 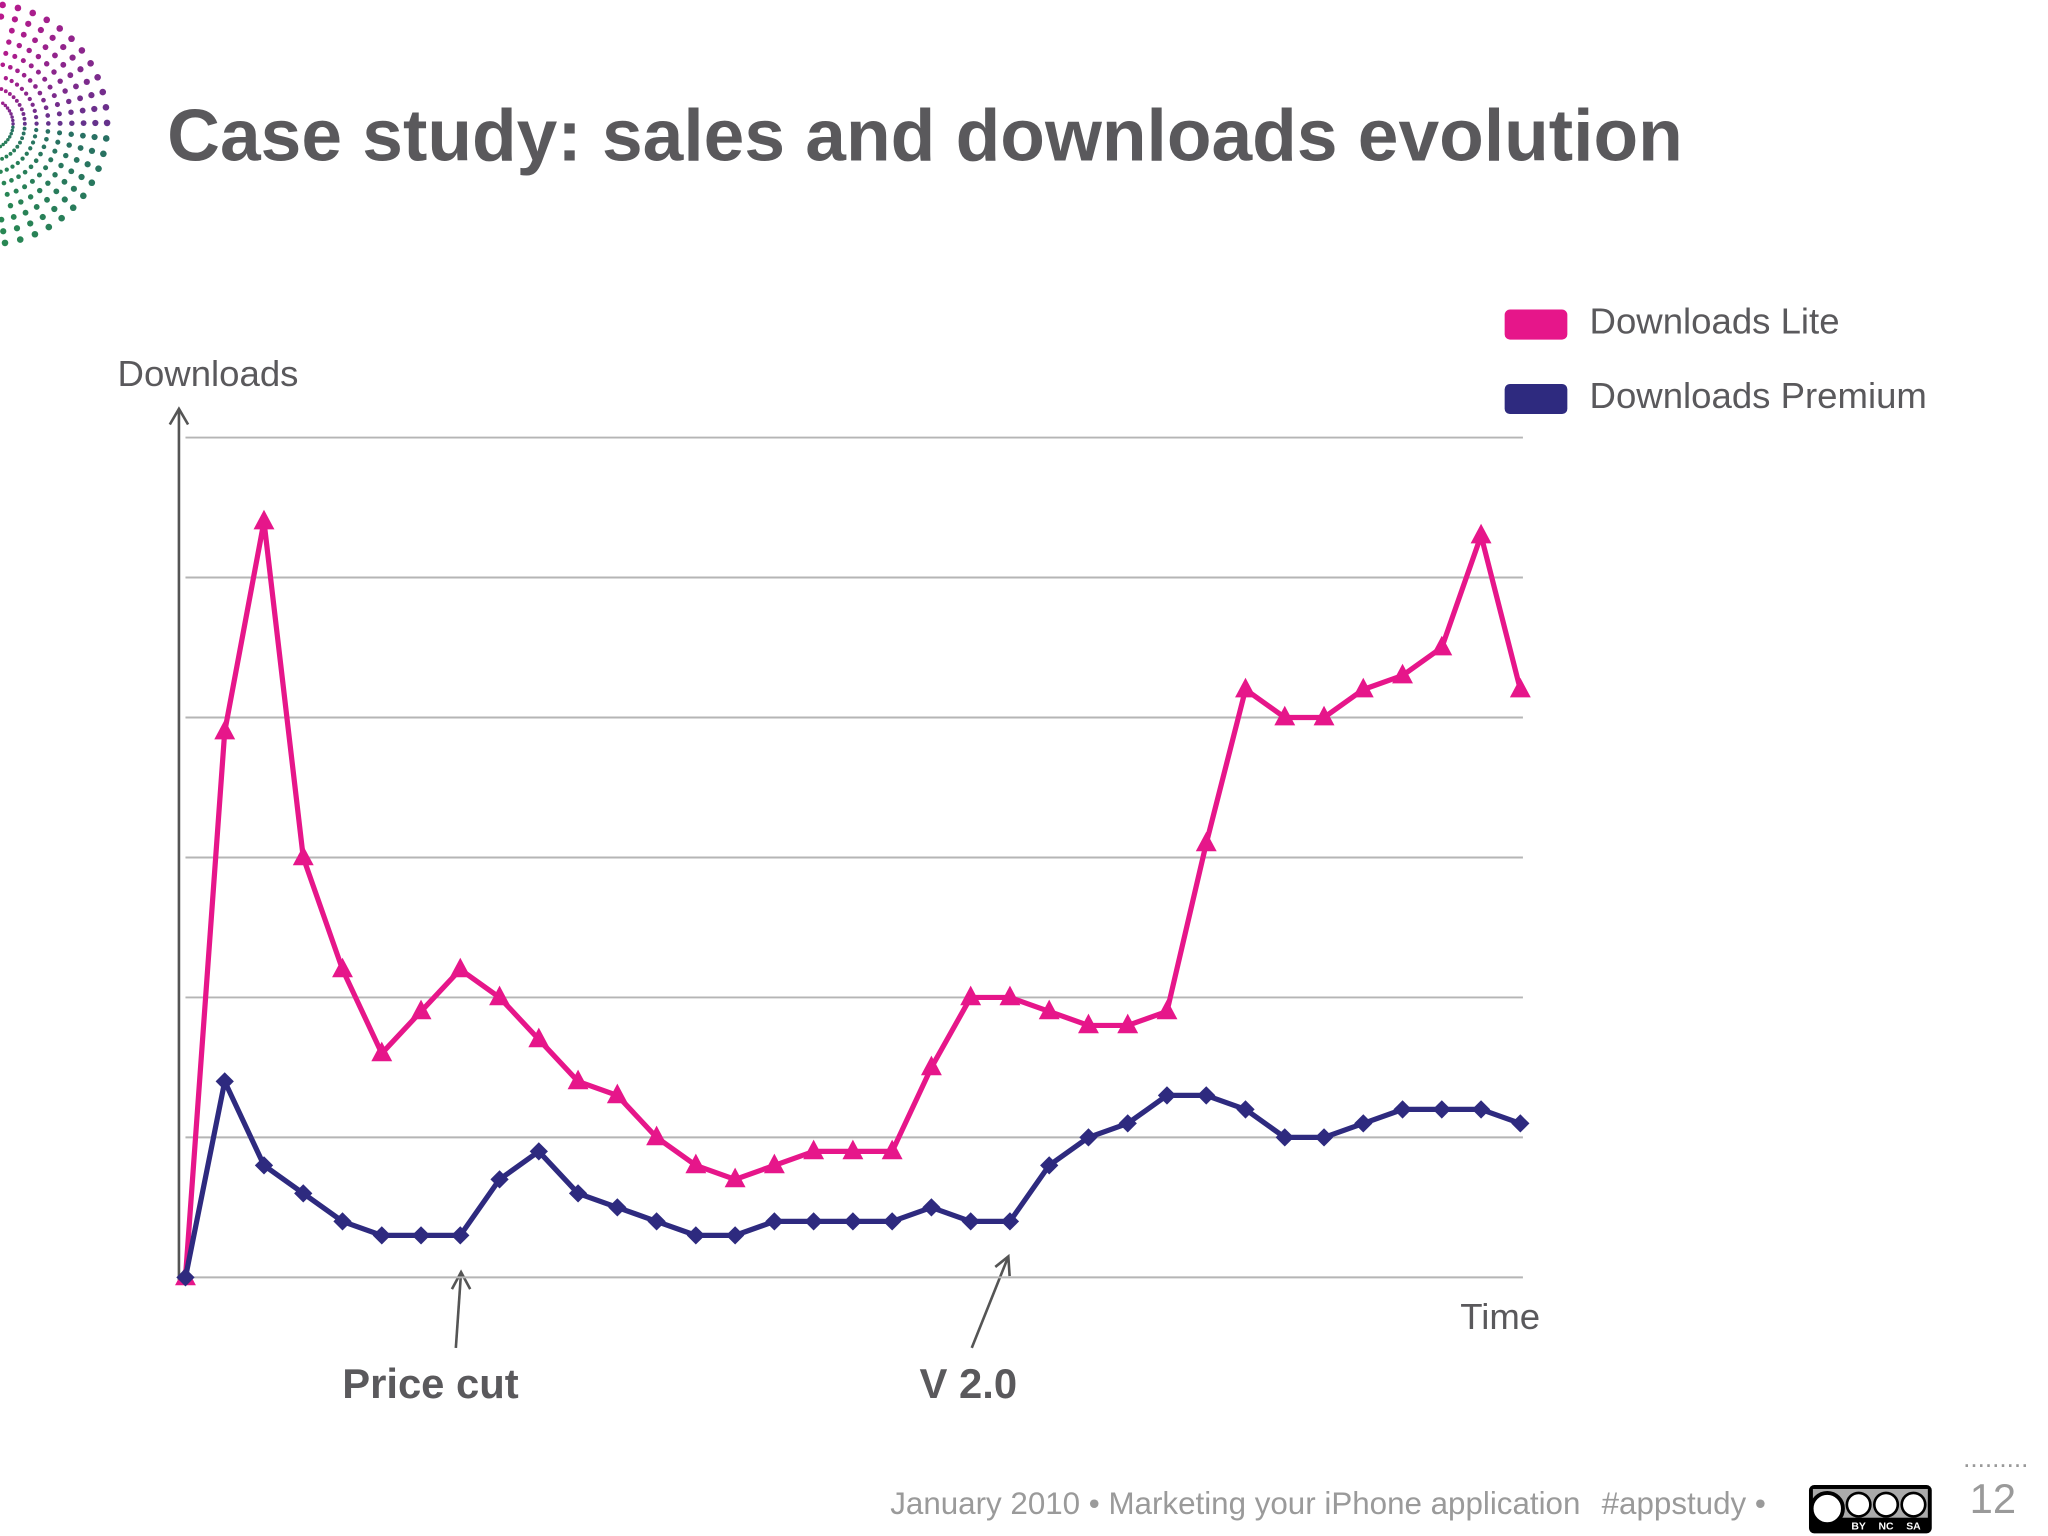 I want to click on annotation-arrow, so click(x=730, y=1301).